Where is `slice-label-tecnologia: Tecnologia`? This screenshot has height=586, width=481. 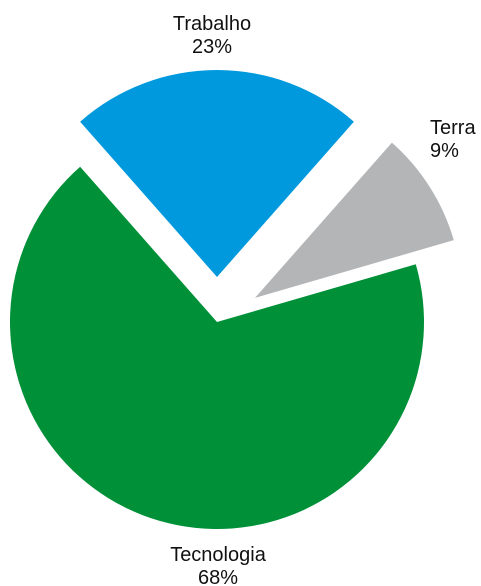 slice-label-tecnologia: Tecnologia is located at coordinates (218, 555).